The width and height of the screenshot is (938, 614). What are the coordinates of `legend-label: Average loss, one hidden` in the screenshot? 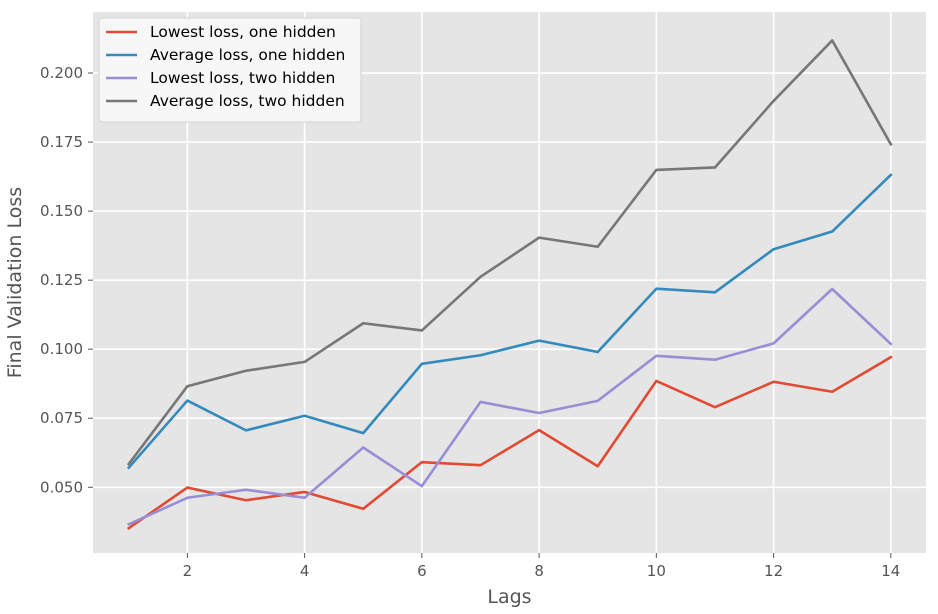 It's located at (247, 55).